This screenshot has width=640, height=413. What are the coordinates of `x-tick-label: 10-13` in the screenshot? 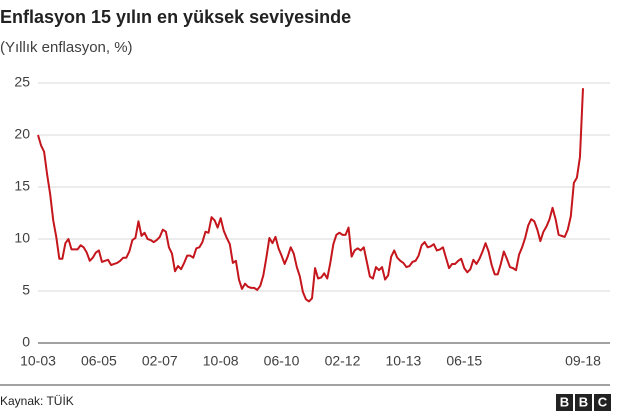 It's located at (403, 361).